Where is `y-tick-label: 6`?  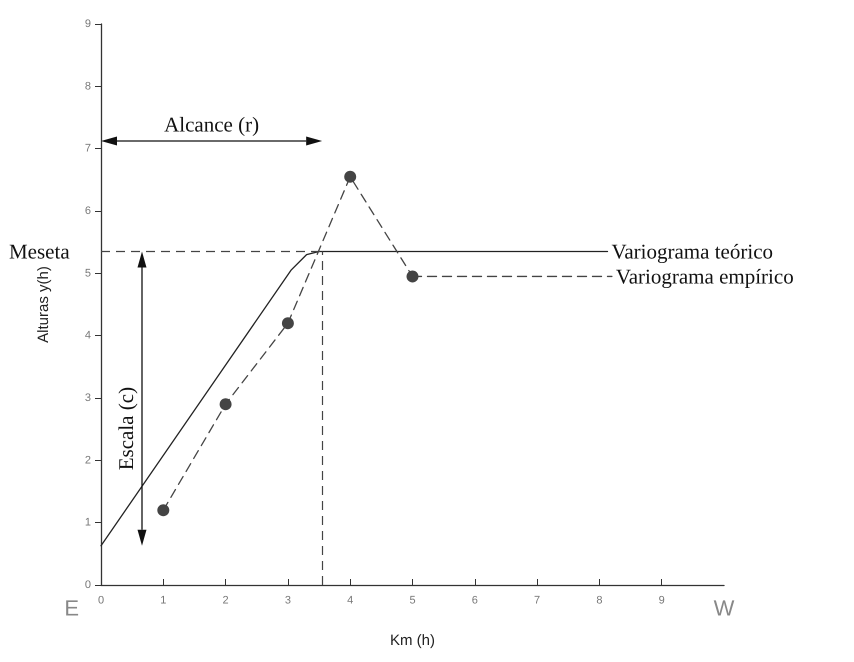 y-tick-label: 6 is located at coordinates (87, 211).